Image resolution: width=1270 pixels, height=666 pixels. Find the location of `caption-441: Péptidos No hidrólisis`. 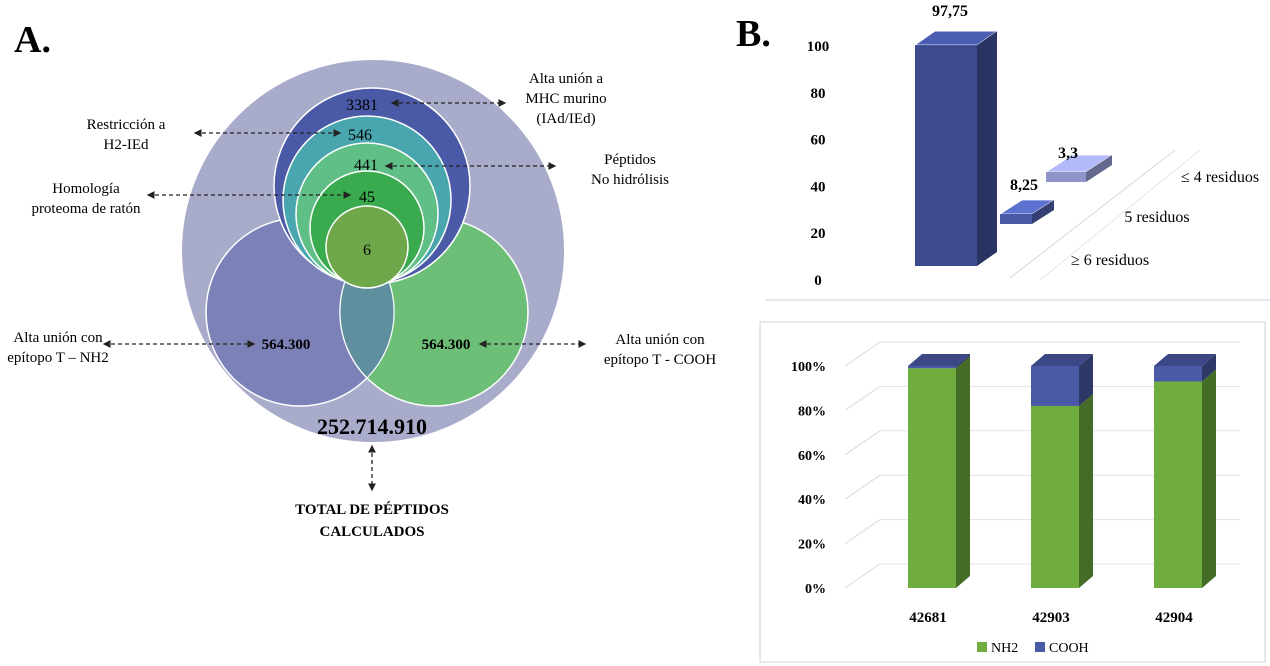

caption-441: Péptidos No hidrólisis is located at coordinates (630, 170).